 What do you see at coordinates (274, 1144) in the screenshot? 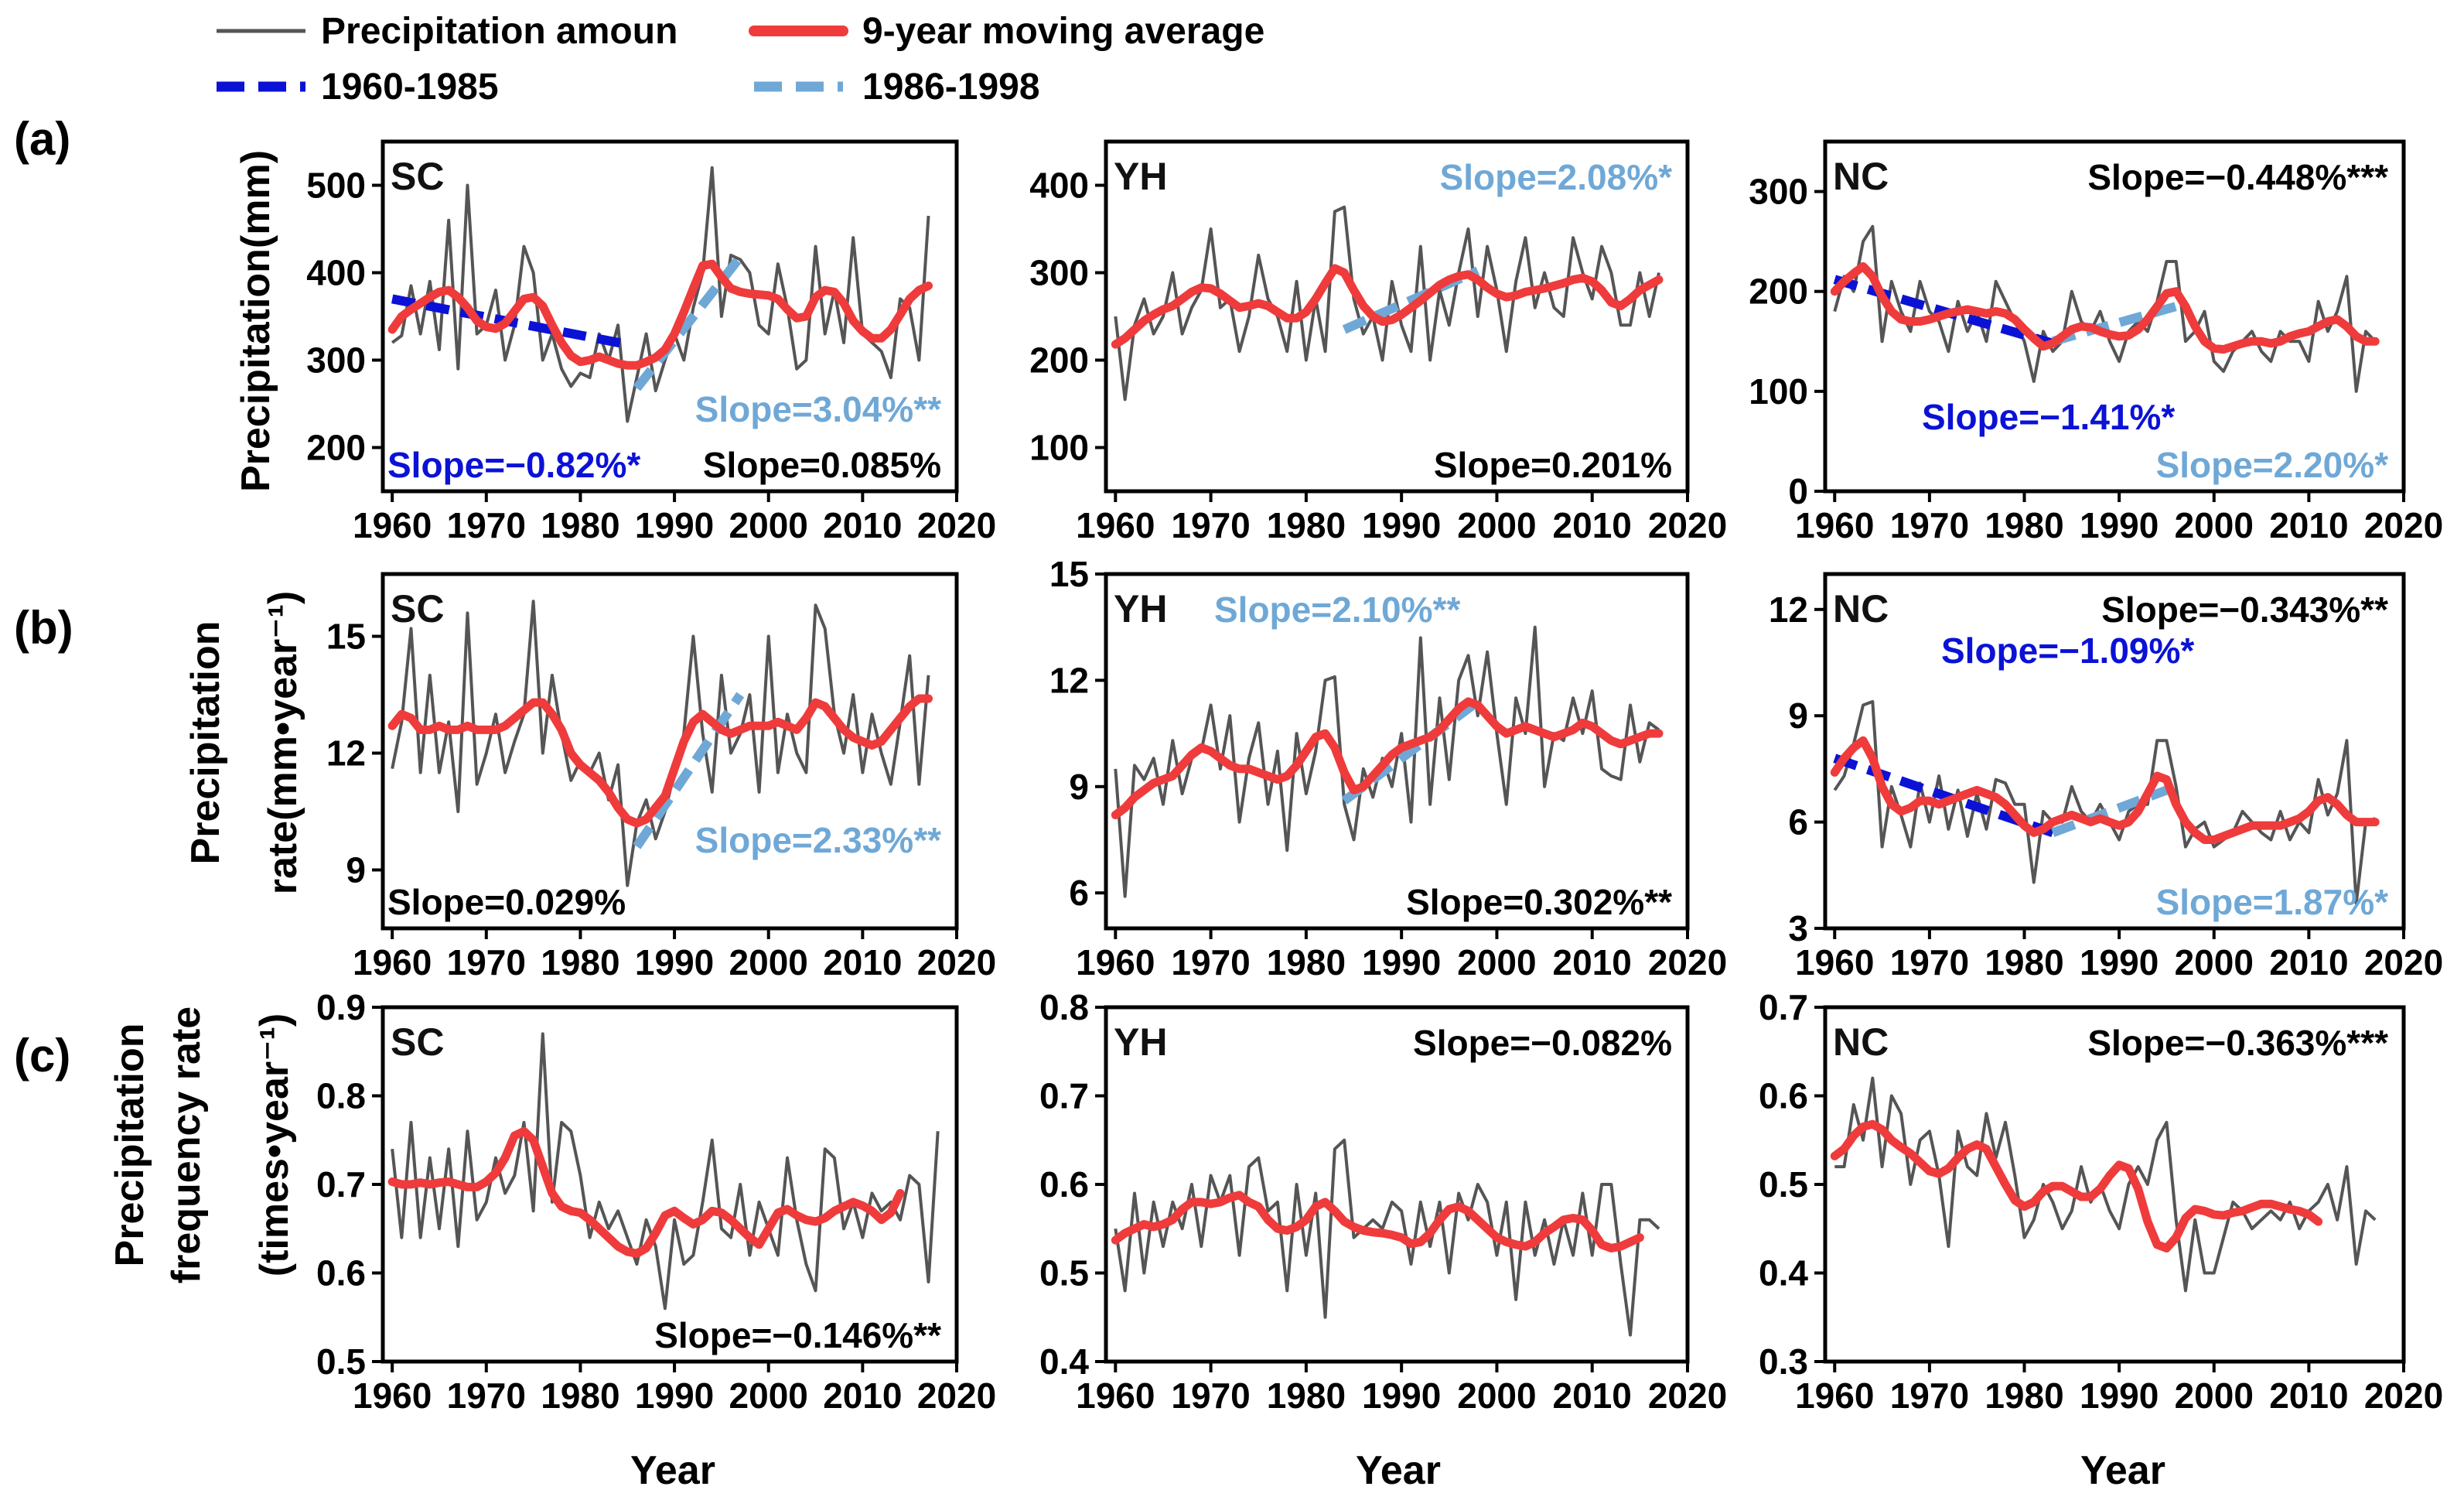
I see `y-title-c-line3: (times•year⁻¹)` at bounding box center [274, 1144].